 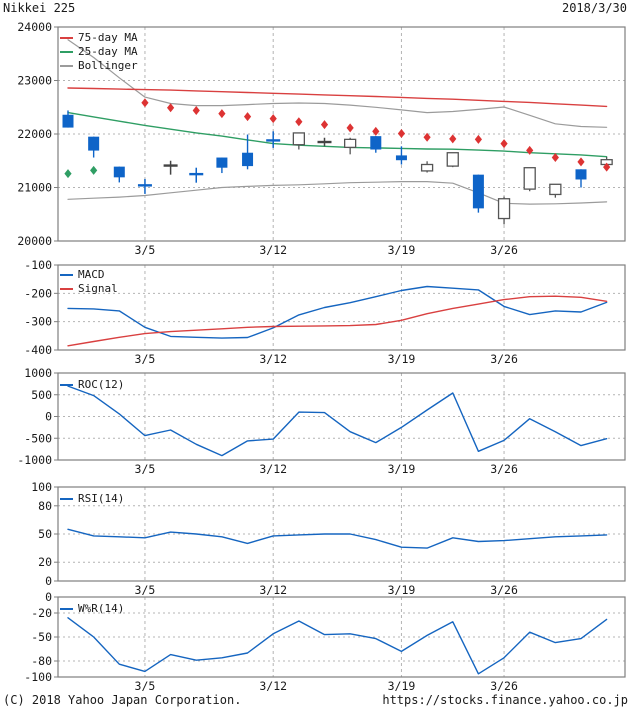 What do you see at coordinates (108, 65) in the screenshot?
I see `legend-label: Bollinger` at bounding box center [108, 65].